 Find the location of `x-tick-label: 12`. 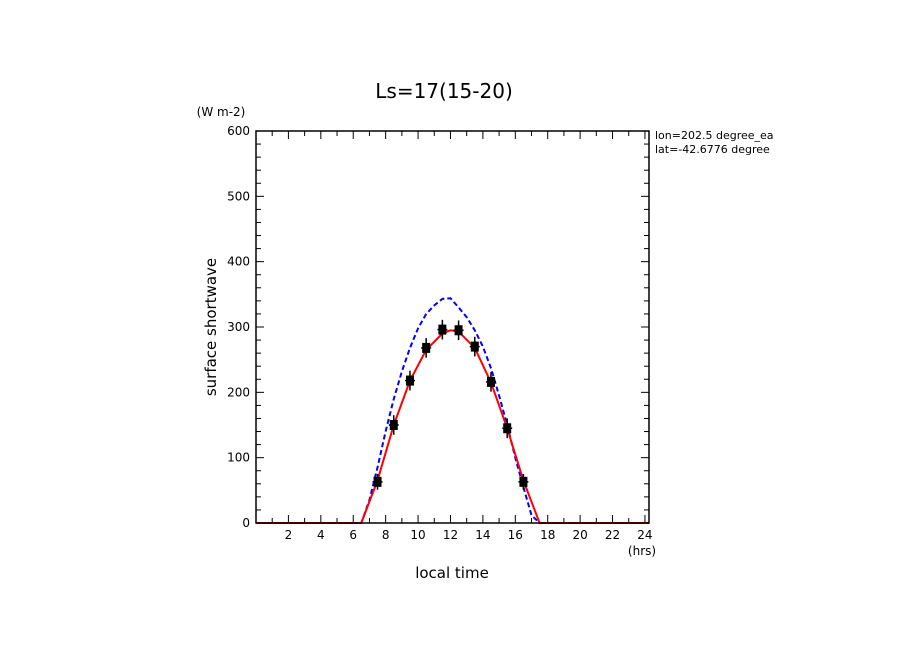

x-tick-label: 12 is located at coordinates (450, 535).